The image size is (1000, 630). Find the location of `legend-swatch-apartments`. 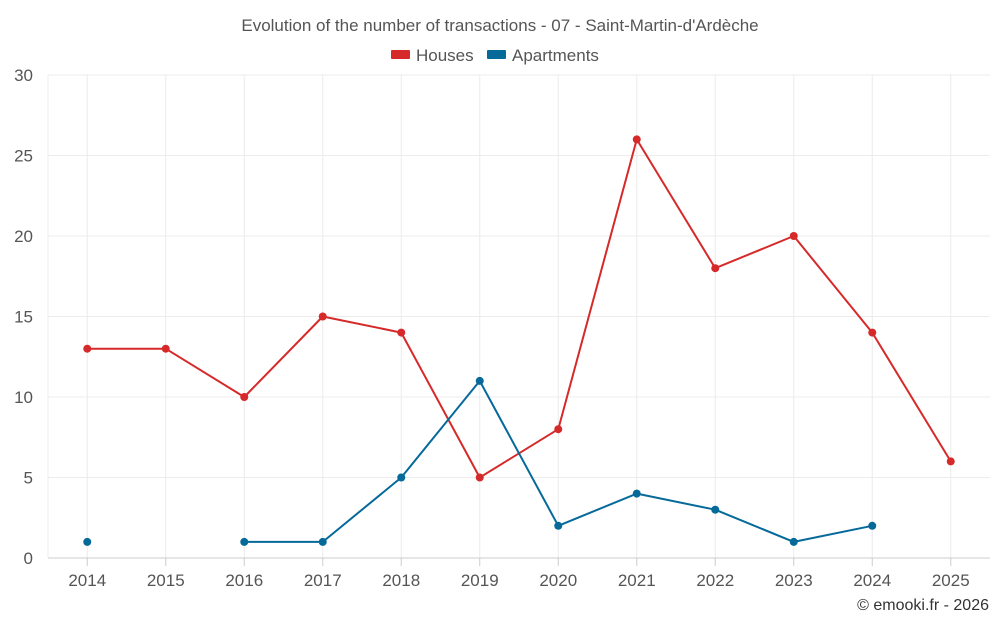

legend-swatch-apartments is located at coordinates (496, 54).